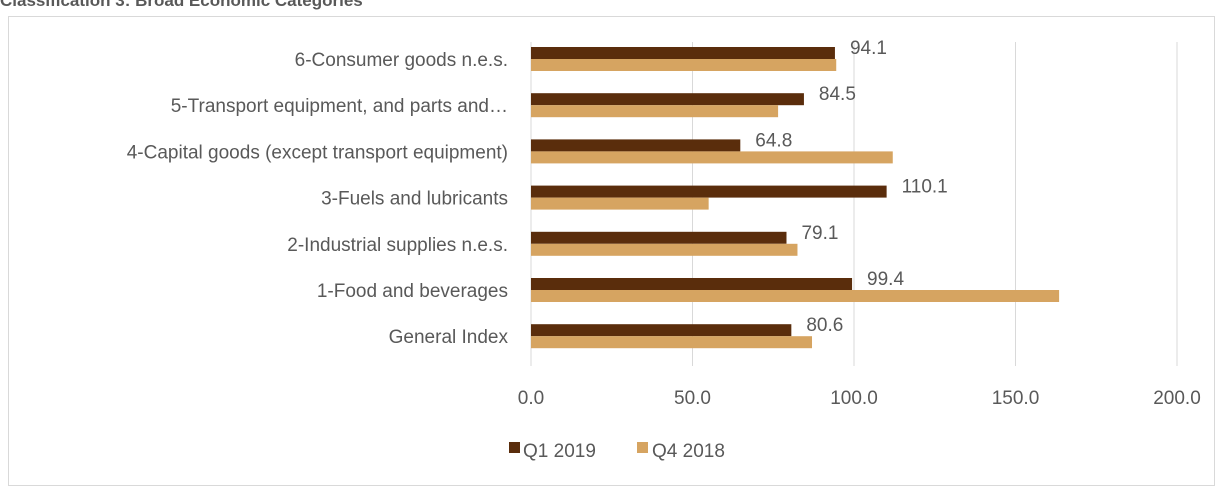  I want to click on x-tick-labels: 0.0 50.0 100.0 150.0 200.0, so click(859, 398).